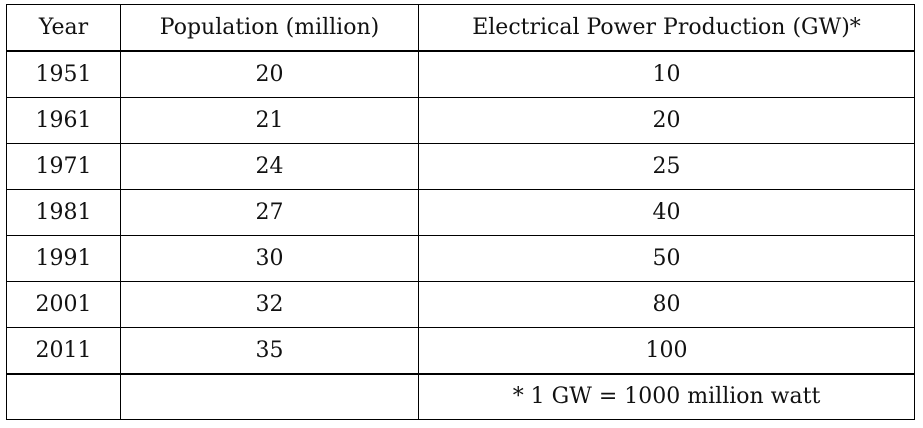 The height and width of the screenshot is (428, 923). What do you see at coordinates (269, 28) in the screenshot?
I see `header-population: Population (million)` at bounding box center [269, 28].